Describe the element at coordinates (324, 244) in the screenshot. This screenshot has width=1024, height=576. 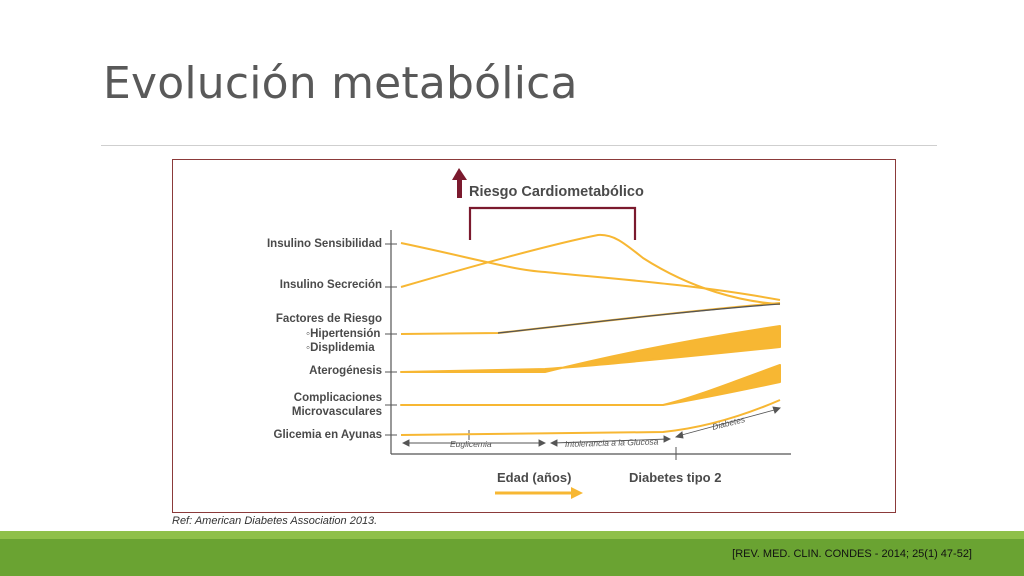
I see `label-insulino-sensibilidad: Insulino Sensibilidad` at that location.